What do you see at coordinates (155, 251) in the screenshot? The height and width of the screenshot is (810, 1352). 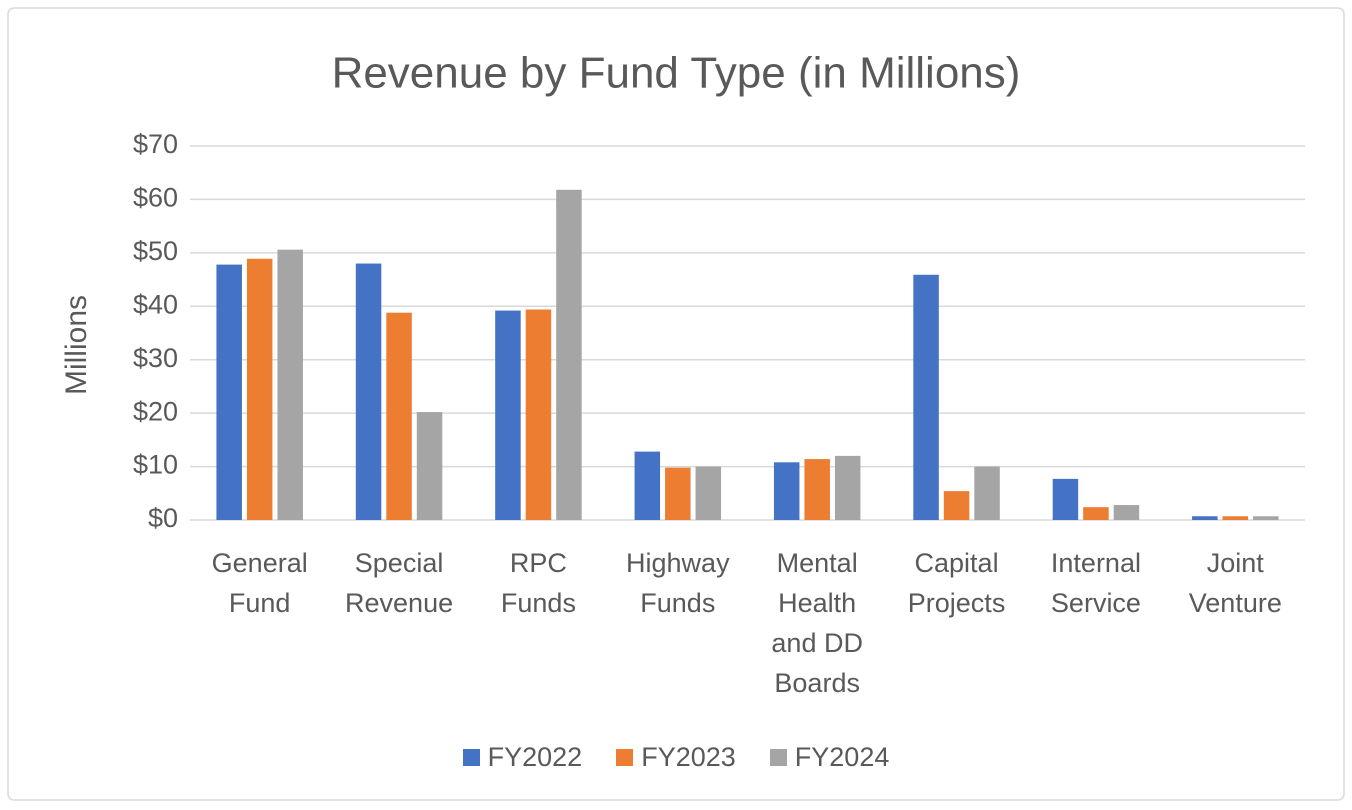 I see `y-tick-label: $50` at bounding box center [155, 251].